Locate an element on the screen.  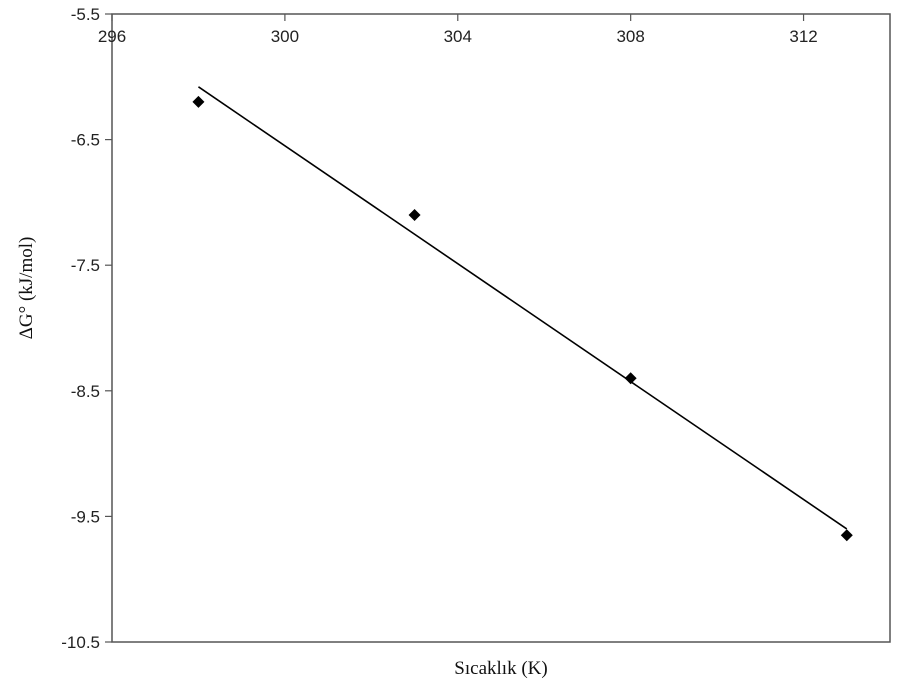
y-tick-label: -10.5 is located at coordinates (80, 642).